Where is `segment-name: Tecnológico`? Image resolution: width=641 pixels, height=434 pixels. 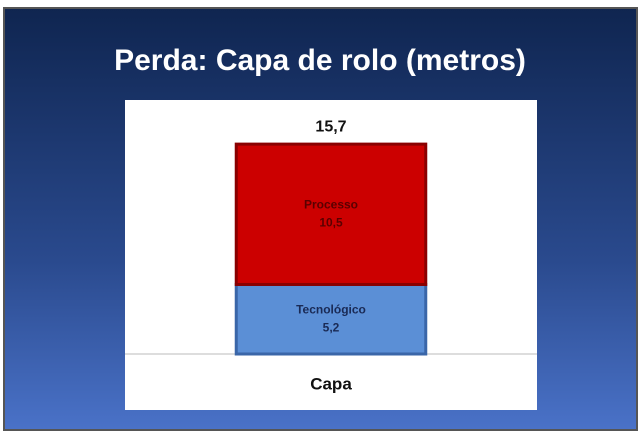 segment-name: Tecnológico is located at coordinates (331, 309).